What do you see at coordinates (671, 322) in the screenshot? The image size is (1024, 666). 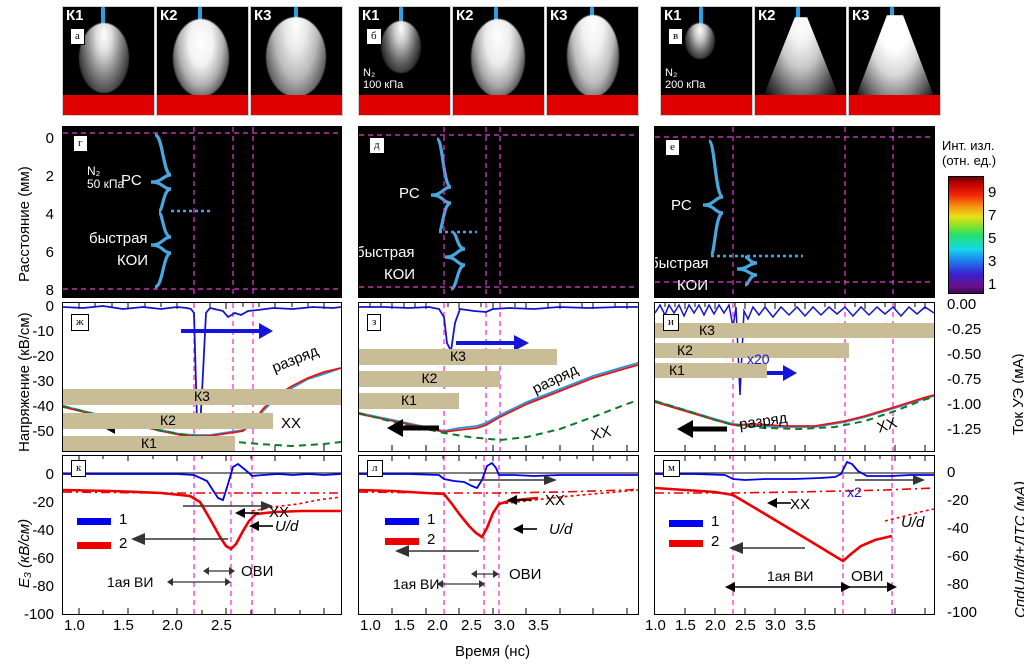 I see `panel-letter-i: и` at bounding box center [671, 322].